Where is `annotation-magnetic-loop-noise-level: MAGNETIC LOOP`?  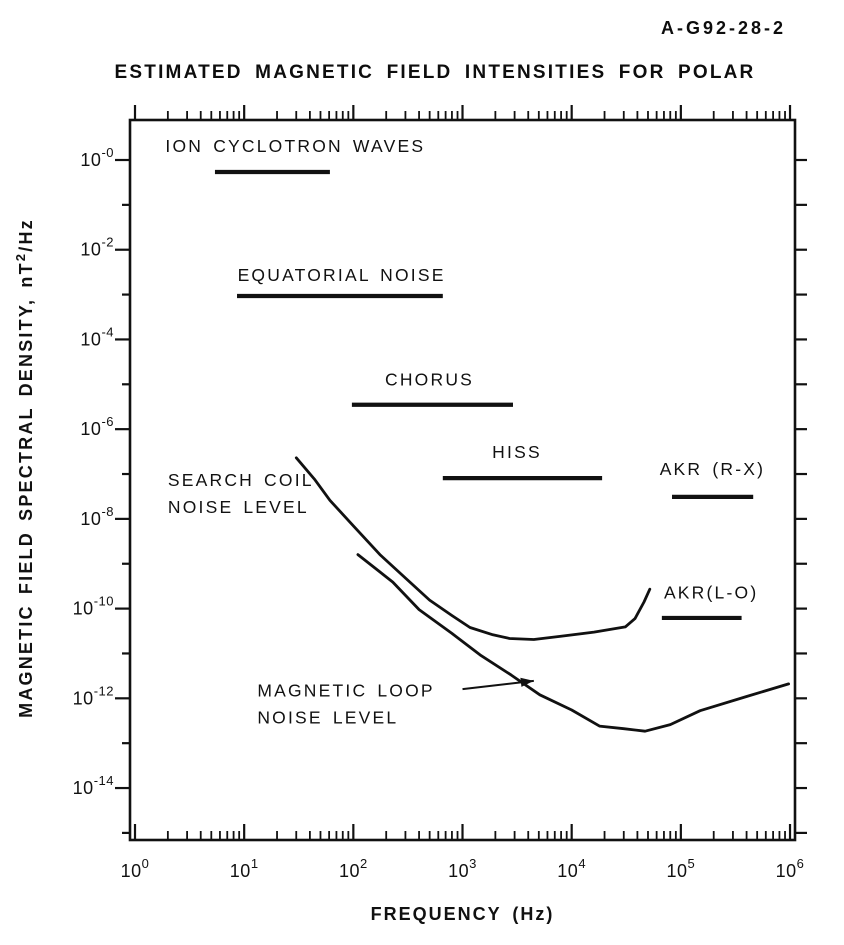
annotation-magnetic-loop-noise-level: MAGNETIC LOOP is located at coordinates (345, 690).